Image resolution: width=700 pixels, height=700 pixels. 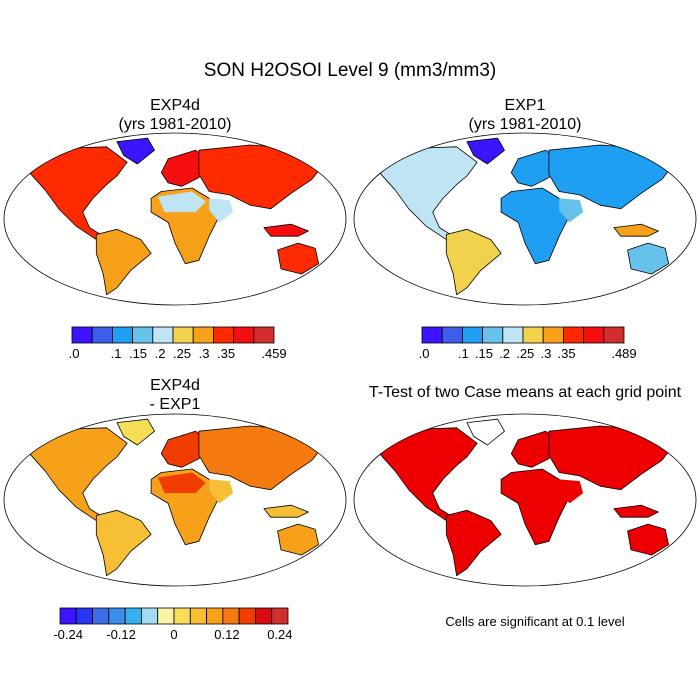 I want to click on panel-1-title-line2: (yrs 1981-2010), so click(x=175, y=124).